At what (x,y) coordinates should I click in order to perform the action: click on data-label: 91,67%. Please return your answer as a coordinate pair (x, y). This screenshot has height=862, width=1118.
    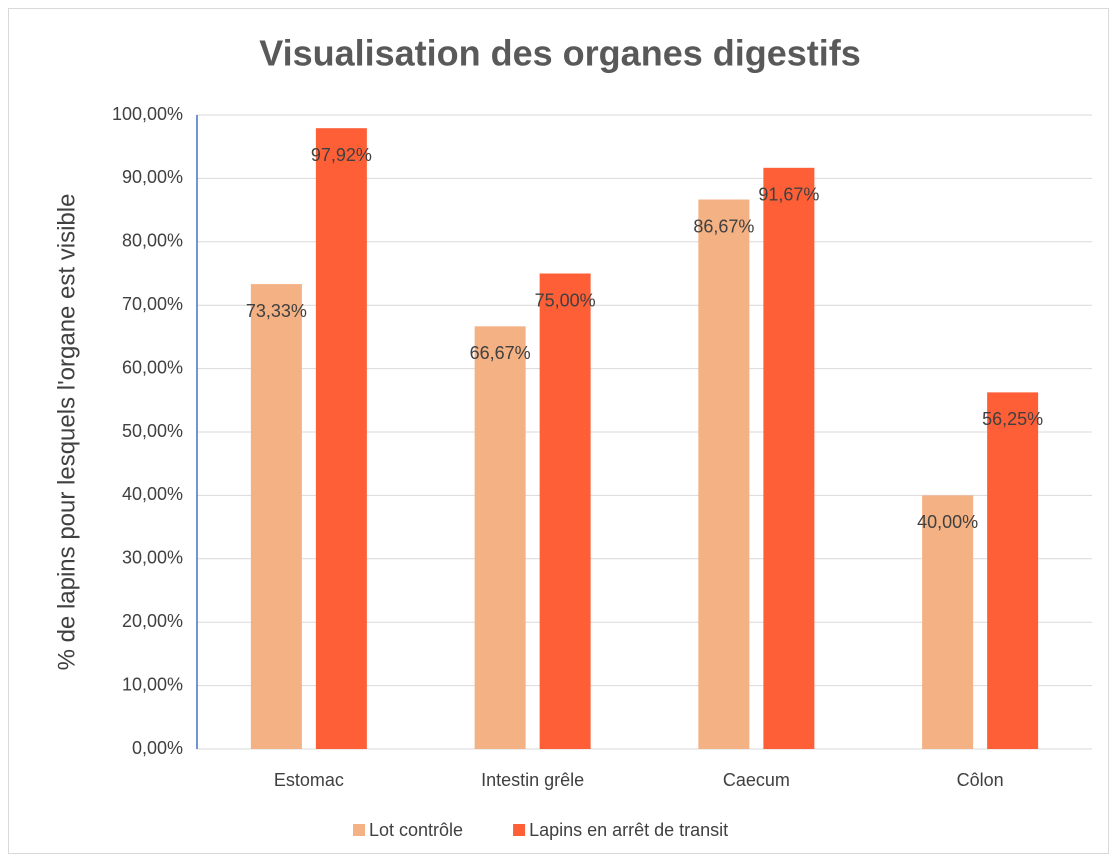
    Looking at the image, I should click on (788, 195).